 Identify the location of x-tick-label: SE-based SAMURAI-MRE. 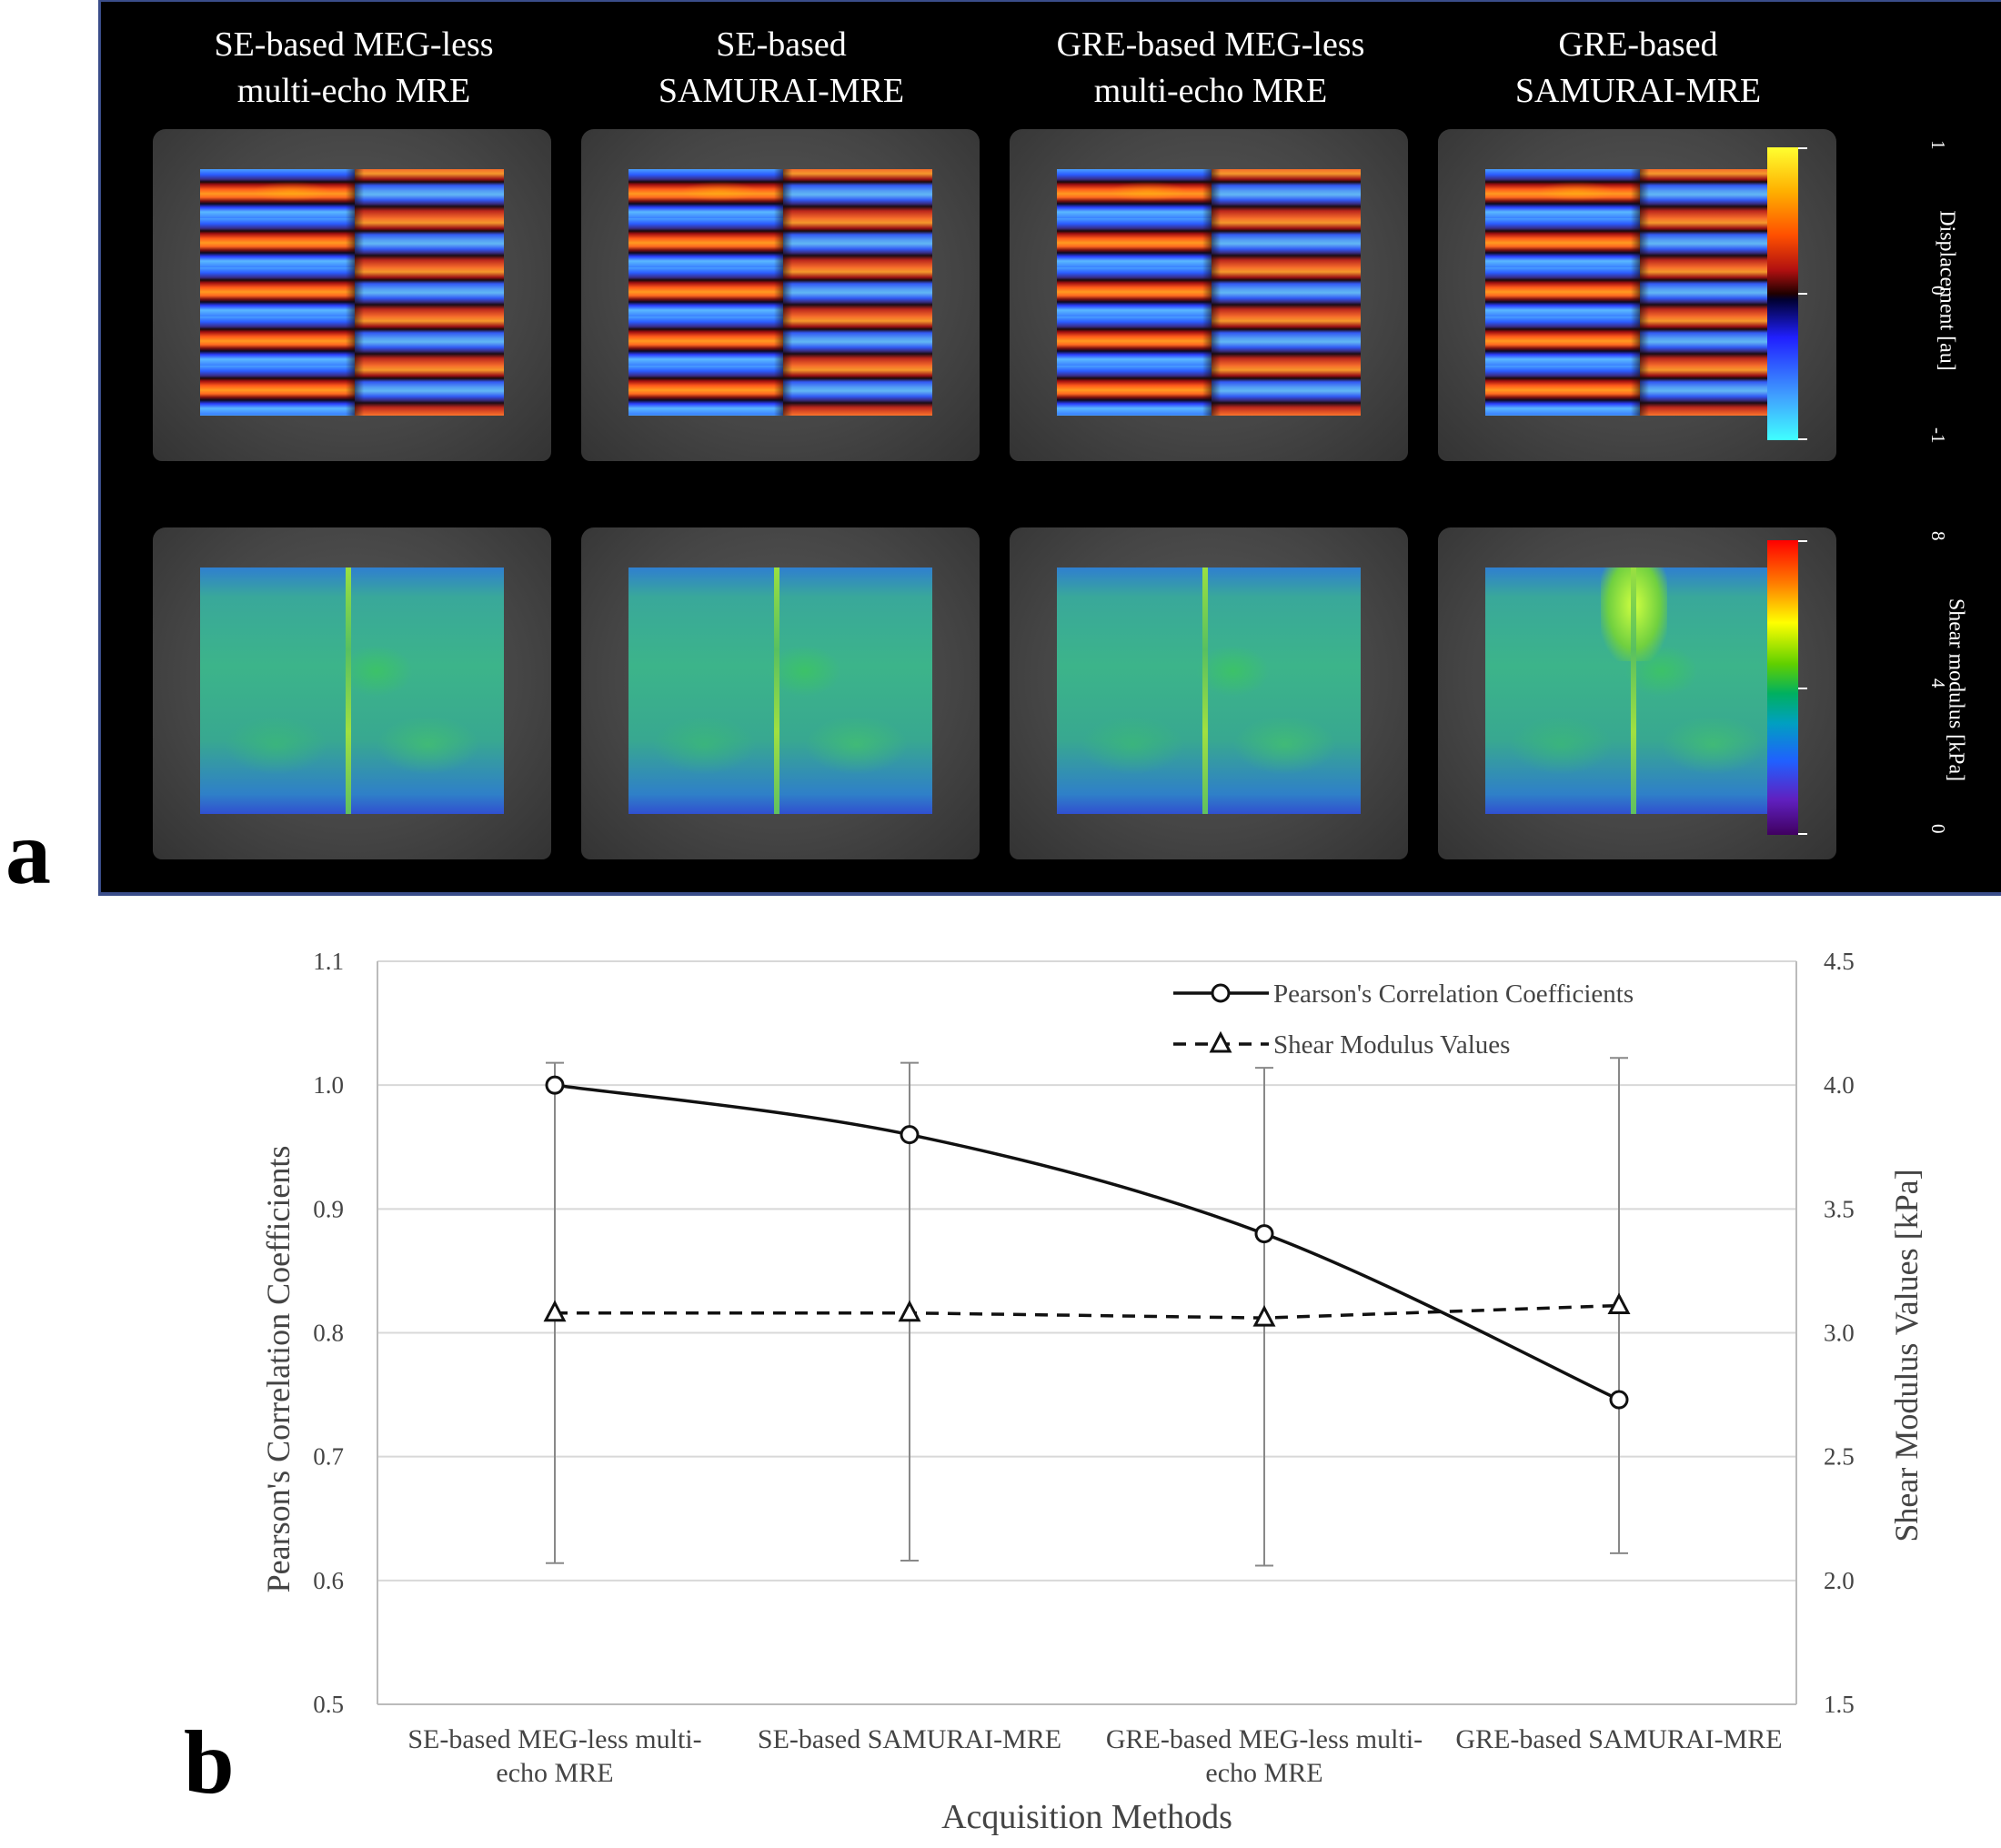
(909, 1739).